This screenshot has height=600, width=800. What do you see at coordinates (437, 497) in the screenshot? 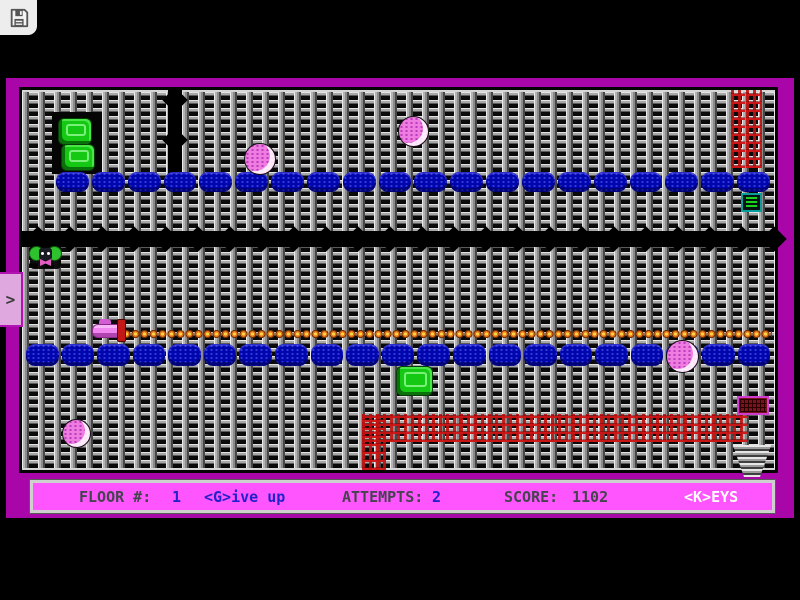
I see `attempts-value: 2` at bounding box center [437, 497].